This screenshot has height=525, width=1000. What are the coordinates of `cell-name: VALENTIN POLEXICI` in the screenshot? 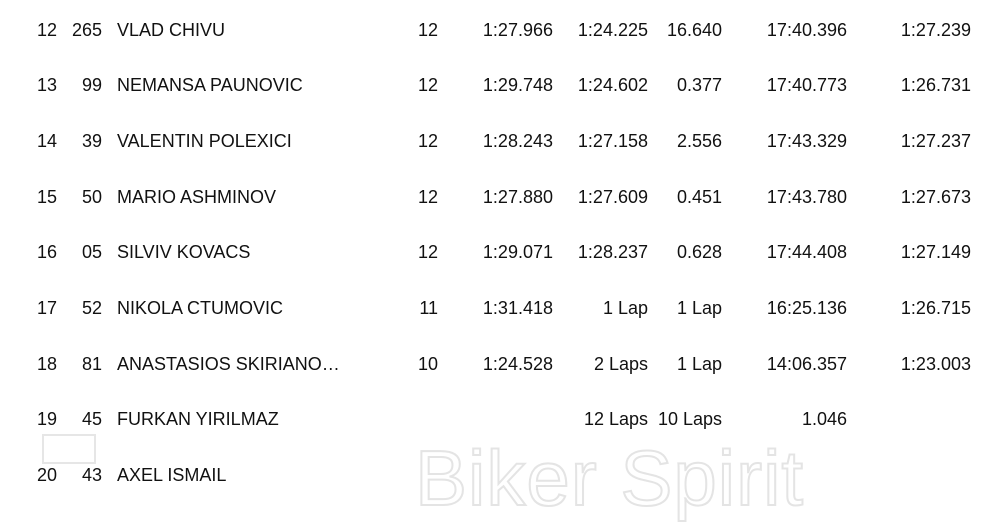 It's located at (204, 141).